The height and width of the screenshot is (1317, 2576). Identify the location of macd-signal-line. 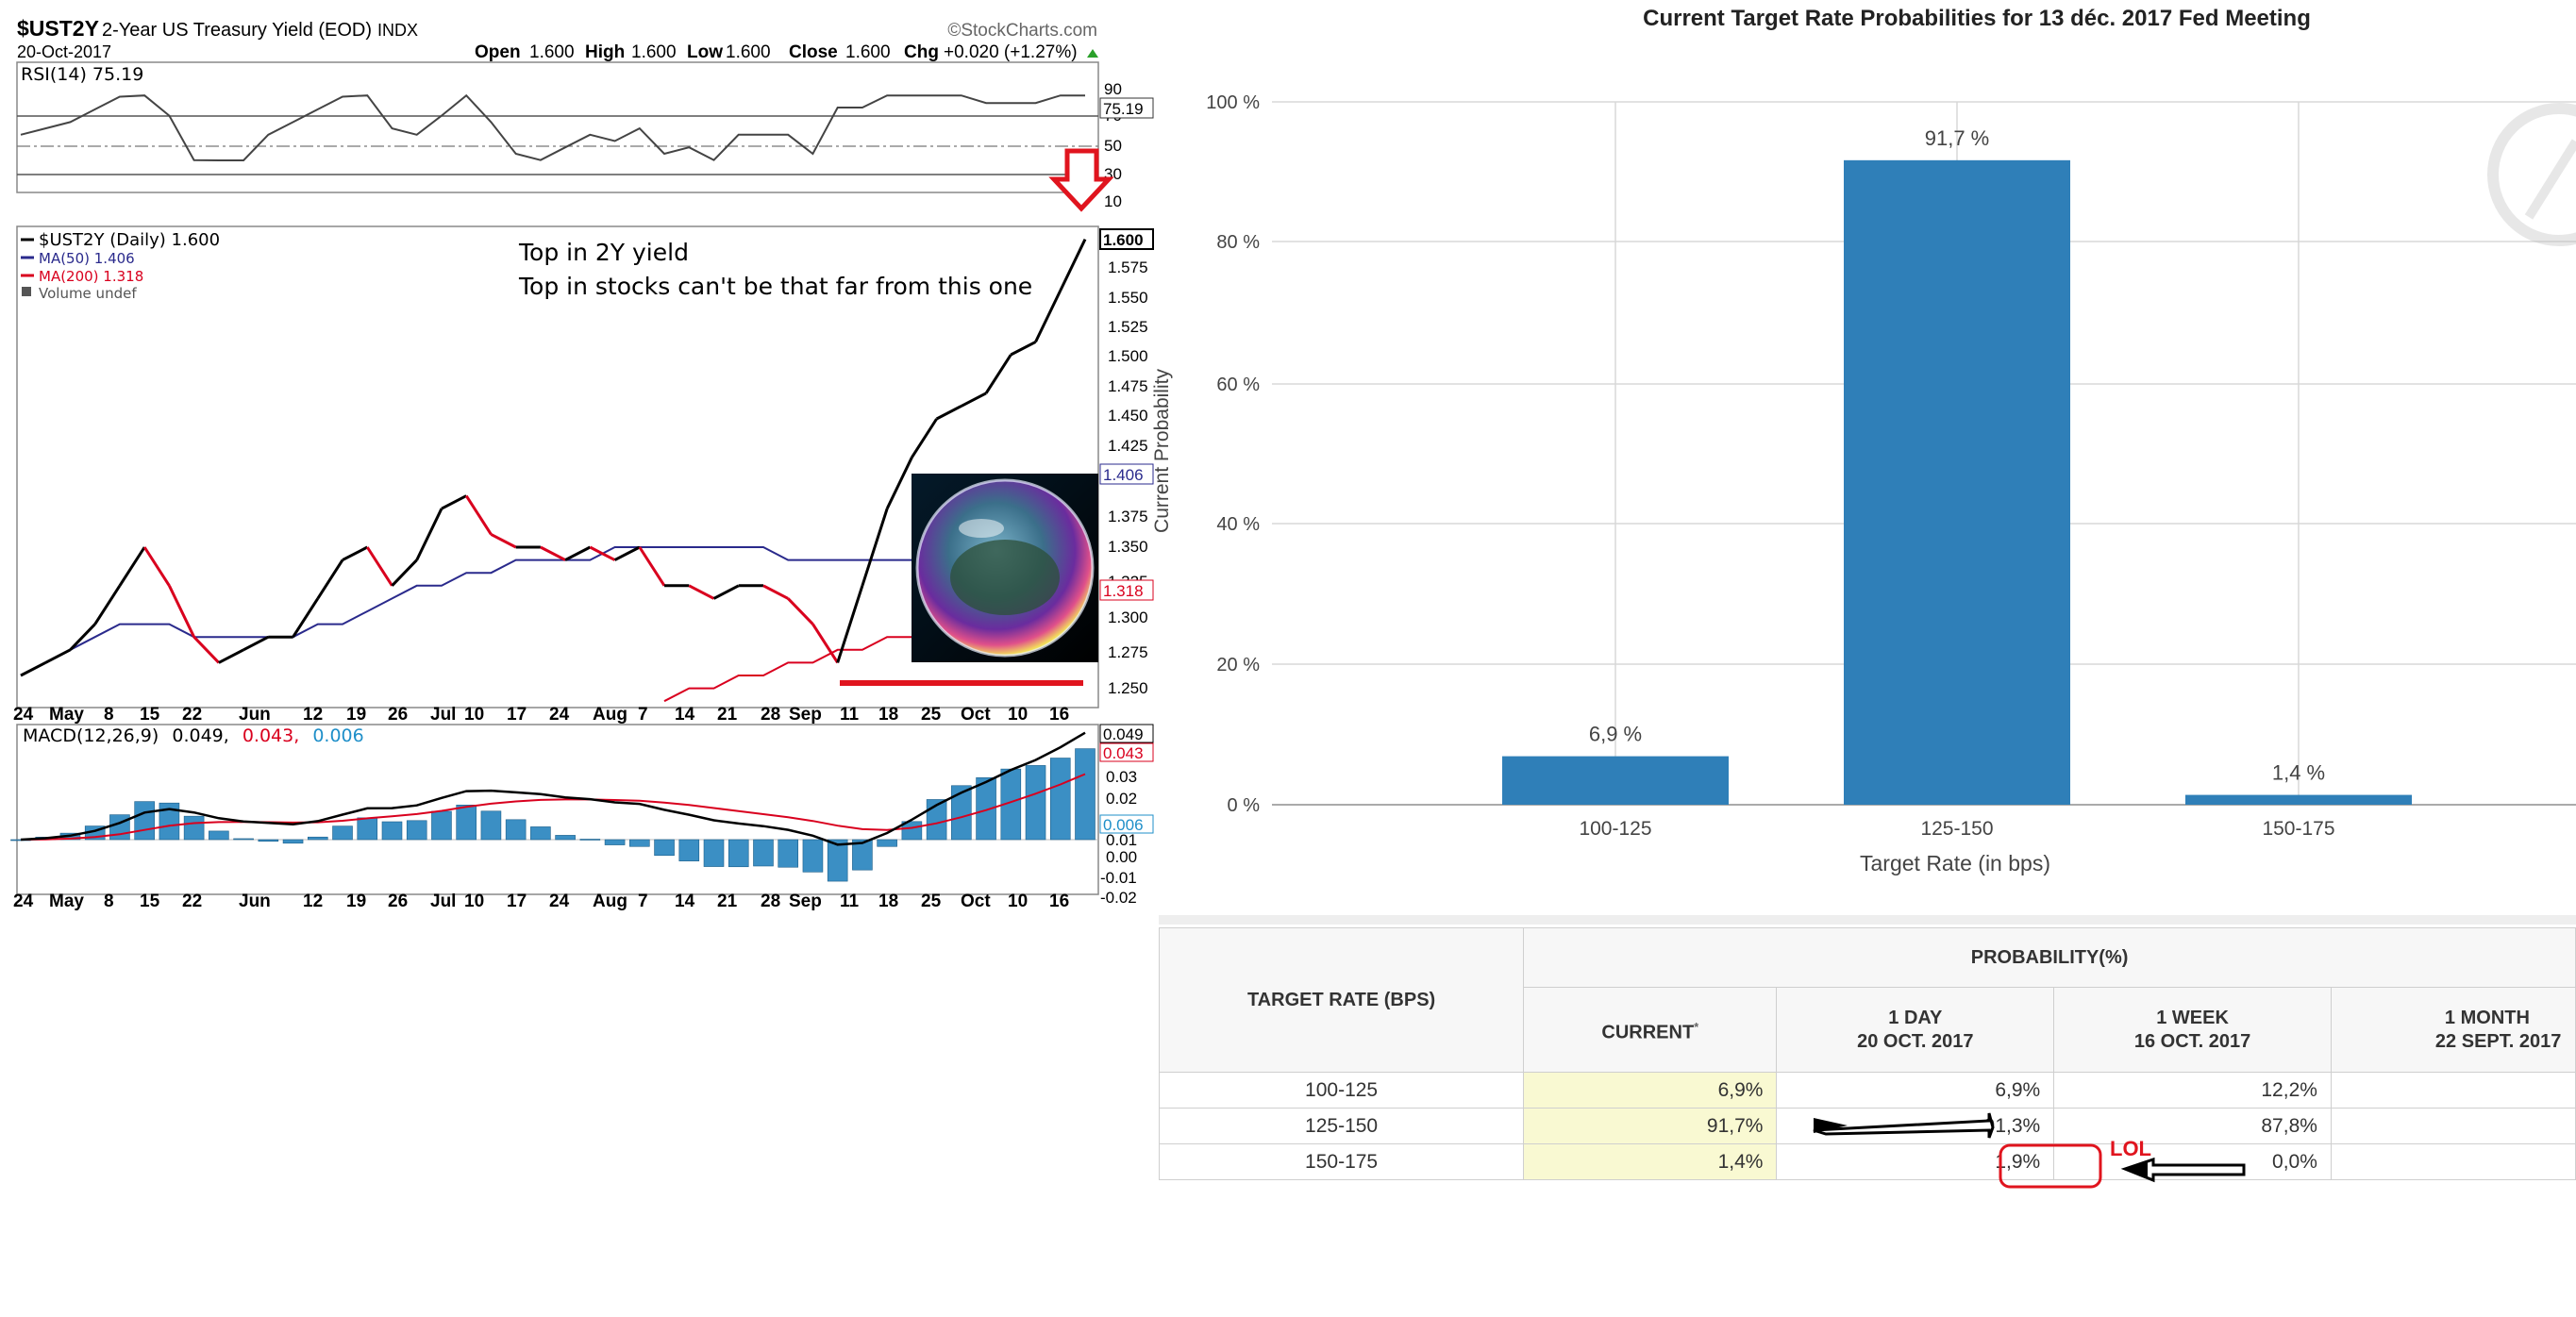
(553, 807).